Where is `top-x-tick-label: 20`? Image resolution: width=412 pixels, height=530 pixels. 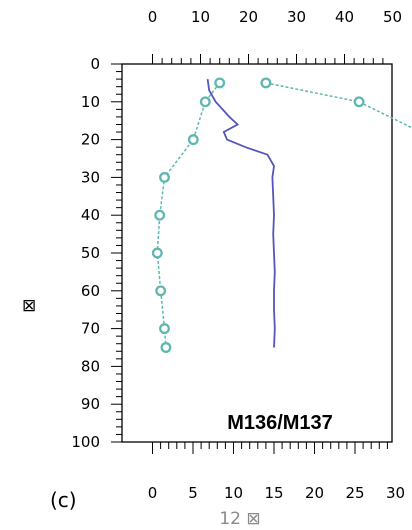 top-x-tick-label: 20 is located at coordinates (248, 17).